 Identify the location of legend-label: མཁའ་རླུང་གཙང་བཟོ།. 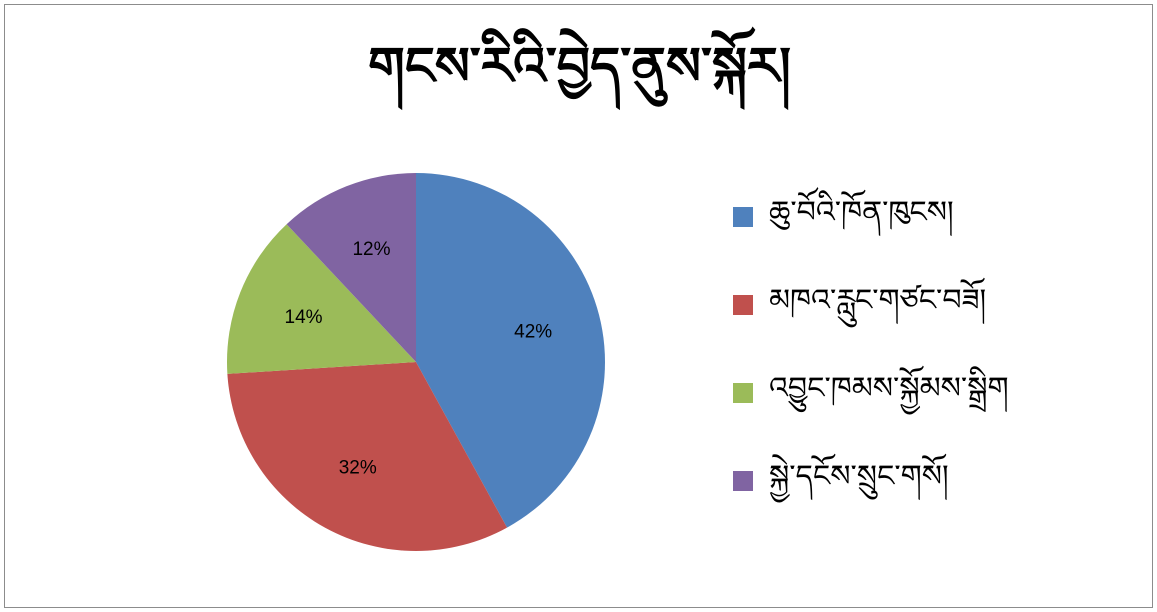
(878, 300).